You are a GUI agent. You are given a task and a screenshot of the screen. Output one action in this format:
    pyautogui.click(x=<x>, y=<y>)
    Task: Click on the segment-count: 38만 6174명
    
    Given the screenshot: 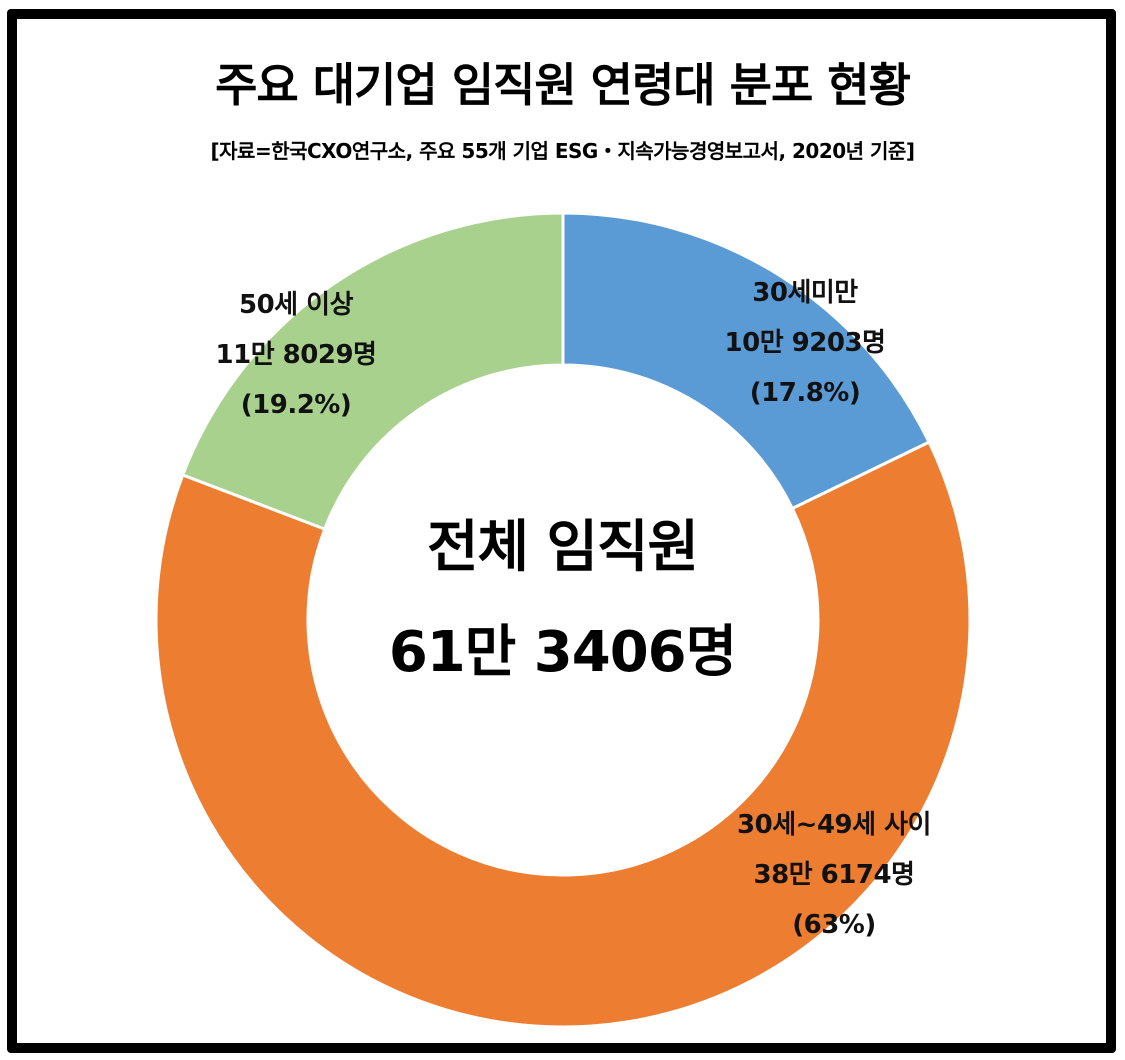 What is the action you would take?
    pyautogui.click(x=834, y=875)
    